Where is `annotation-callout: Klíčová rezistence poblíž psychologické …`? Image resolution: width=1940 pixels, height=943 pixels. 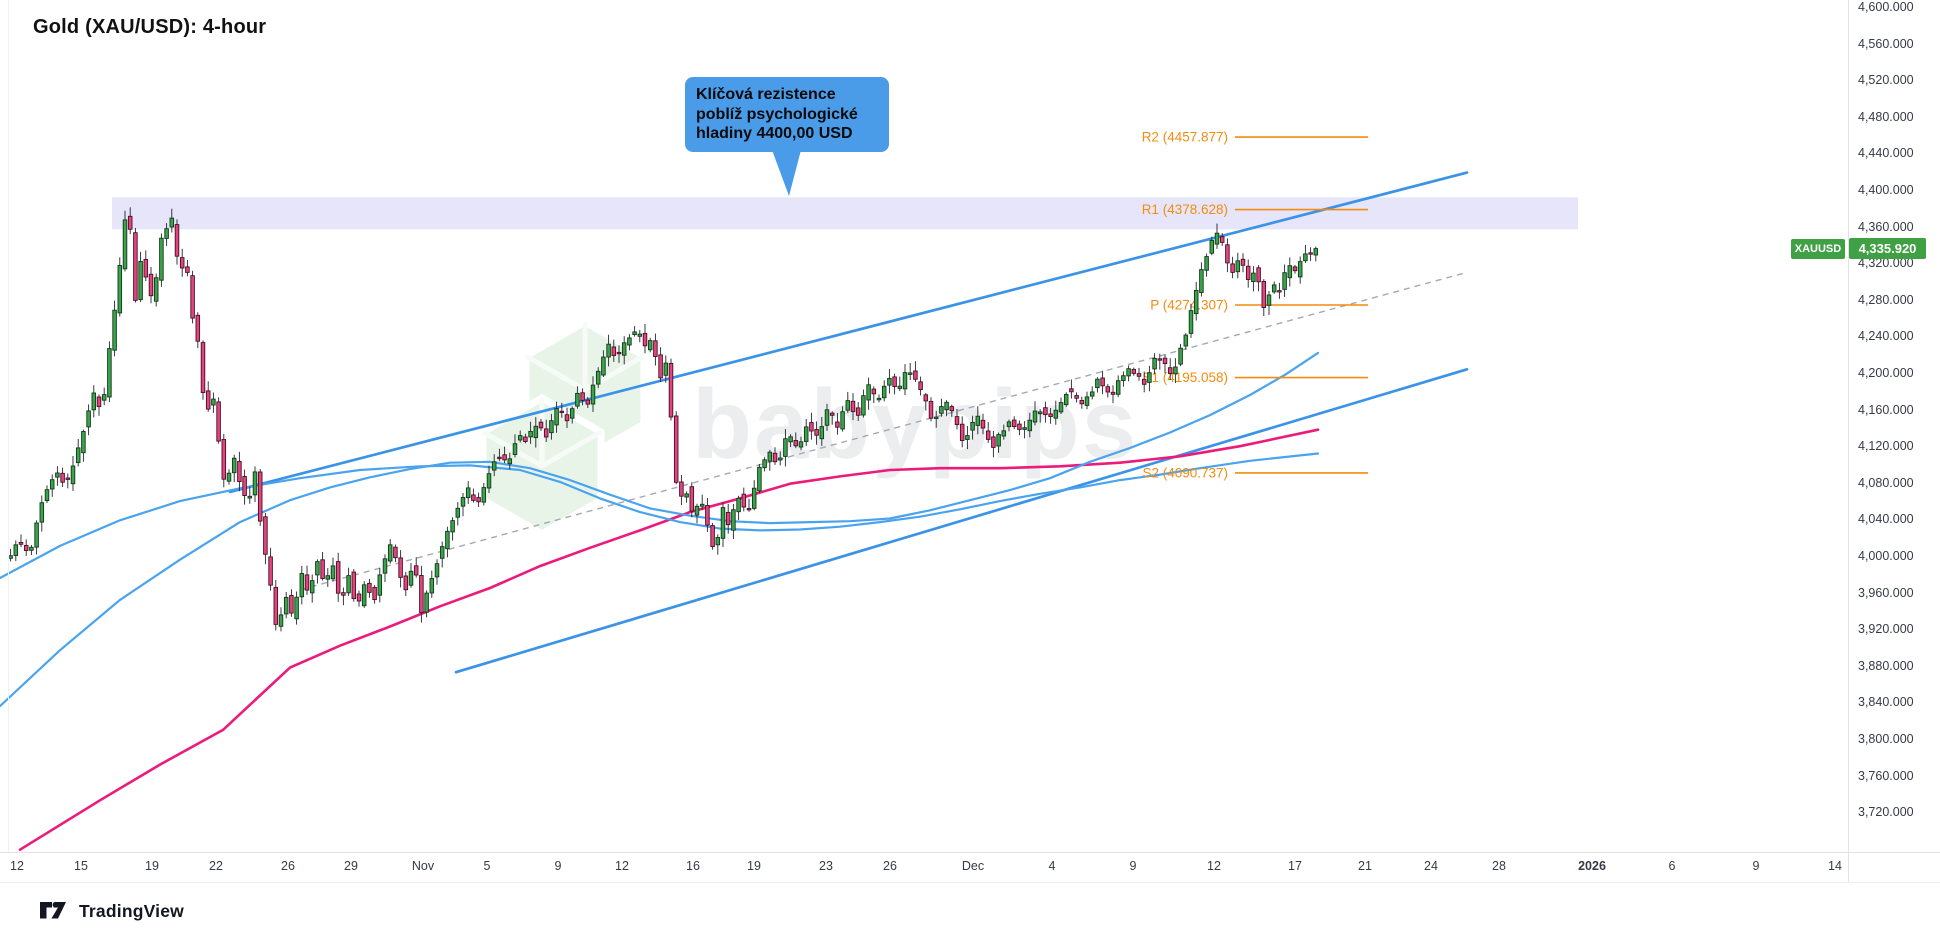
annotation-callout: Klíčová rezistence poblíž psychologické … is located at coordinates (787, 114).